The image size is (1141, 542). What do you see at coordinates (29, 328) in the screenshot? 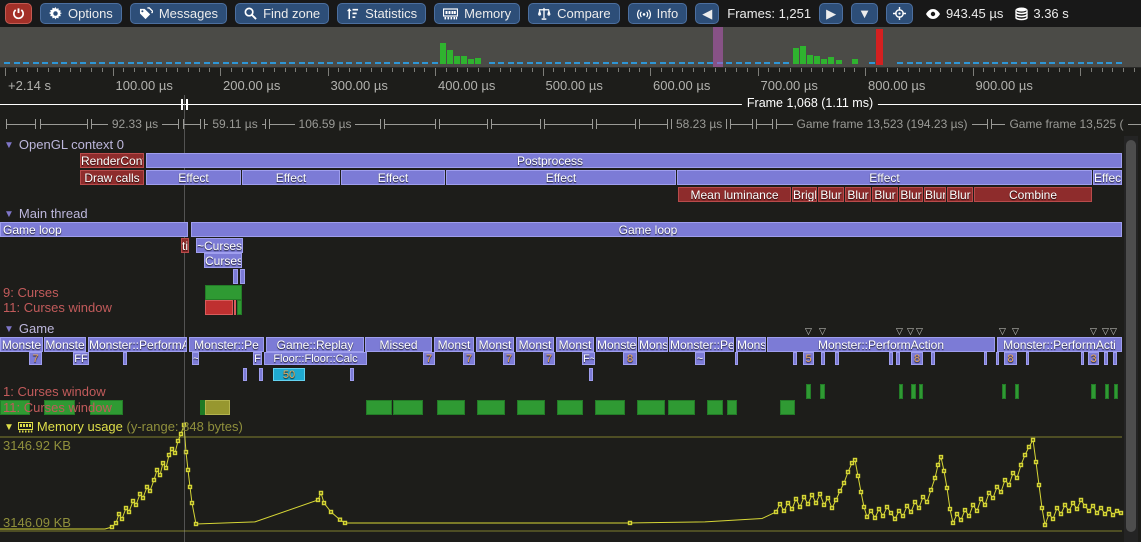
I see `section-header-game: ▼ Game` at bounding box center [29, 328].